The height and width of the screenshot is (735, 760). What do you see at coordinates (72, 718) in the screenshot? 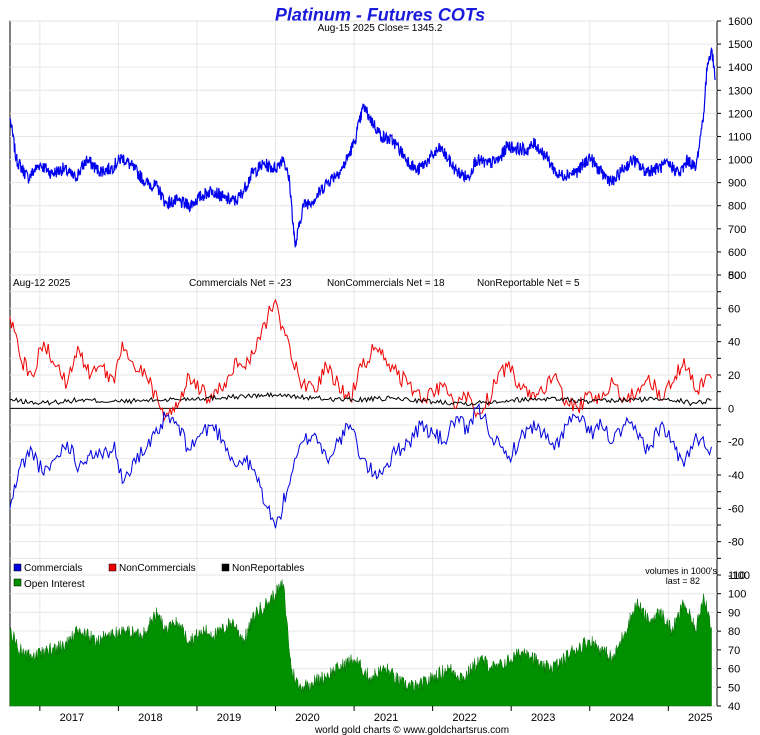
I see `x-tick-label: 2017` at bounding box center [72, 718].